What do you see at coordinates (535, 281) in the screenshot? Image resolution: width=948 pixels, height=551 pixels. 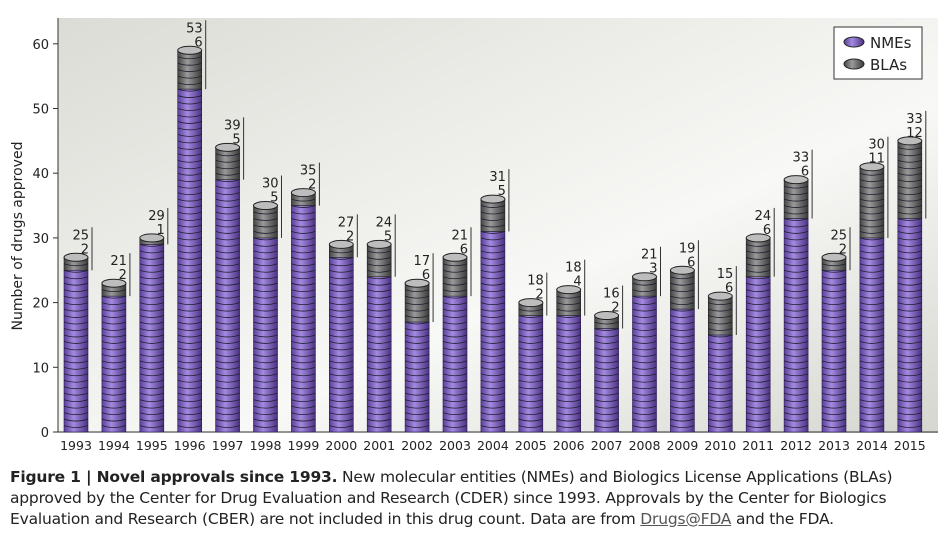 I see `data-label-nmes: 18` at bounding box center [535, 281].